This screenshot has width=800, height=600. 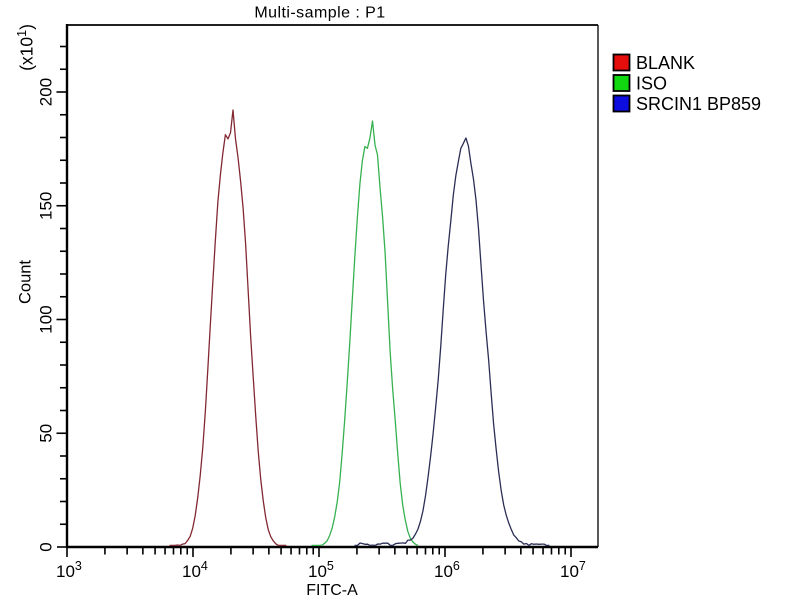 What do you see at coordinates (332, 590) in the screenshot?
I see `svg-text: FITC-A` at bounding box center [332, 590].